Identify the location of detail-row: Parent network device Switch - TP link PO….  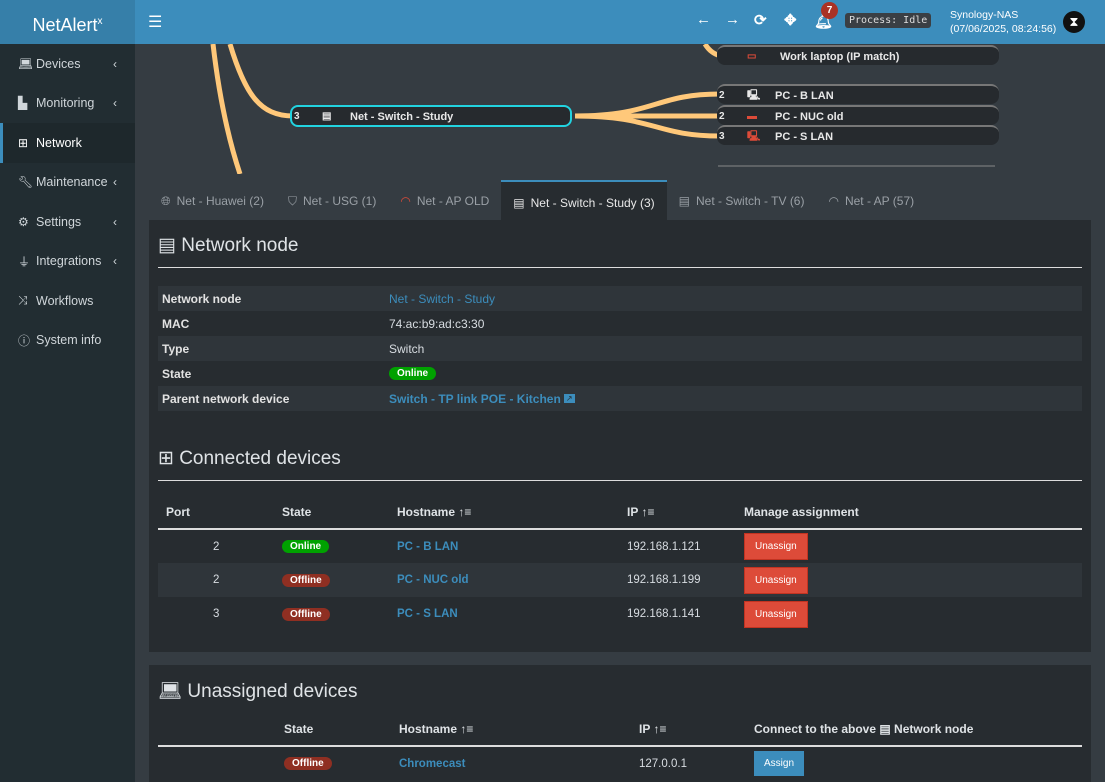
(620, 398).